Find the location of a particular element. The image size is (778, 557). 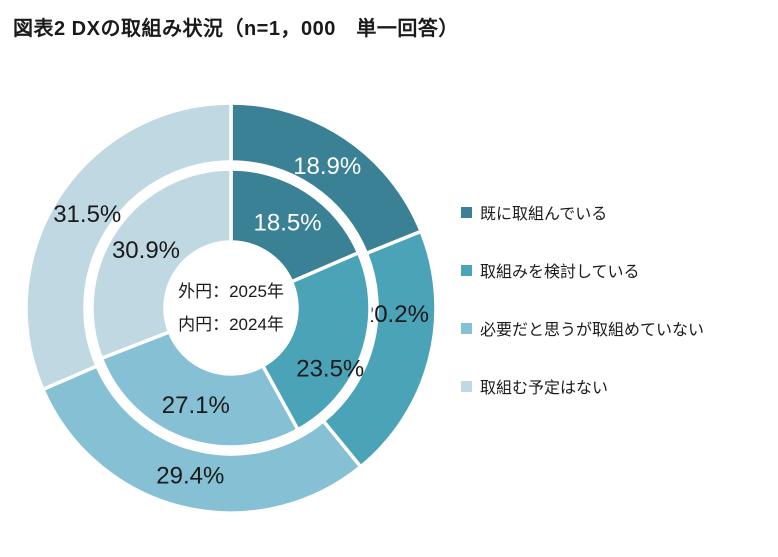

legend-item-3: 取組む予定はない is located at coordinates (582, 386).